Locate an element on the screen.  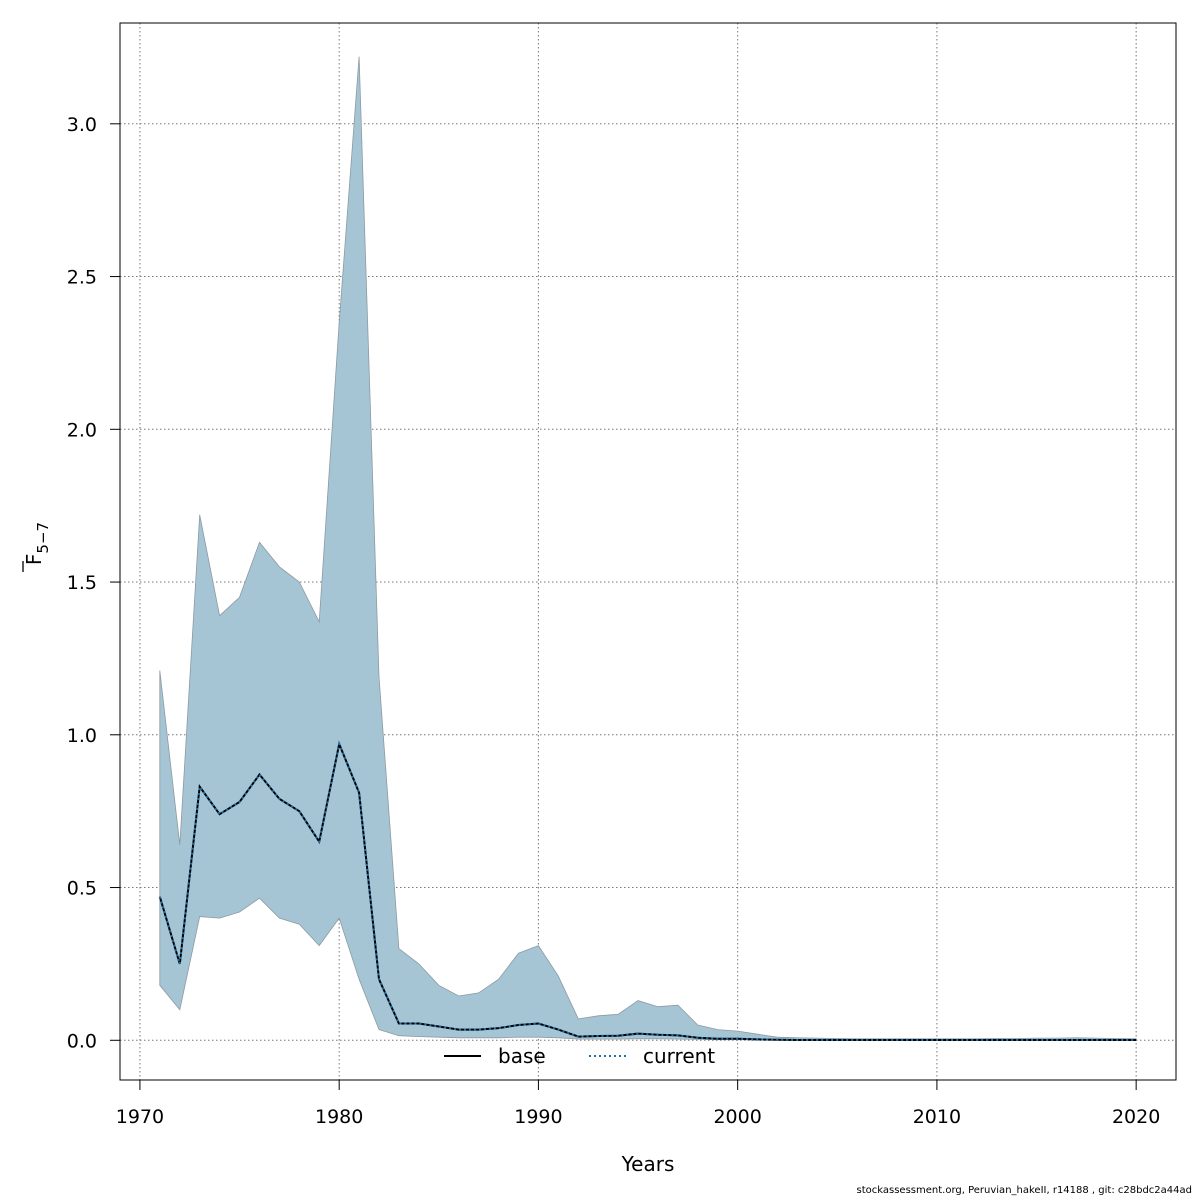
y-axis: 0.0 0.5 1.0 1.5 2.0 2.5 3.0 is located at coordinates (94, 583).